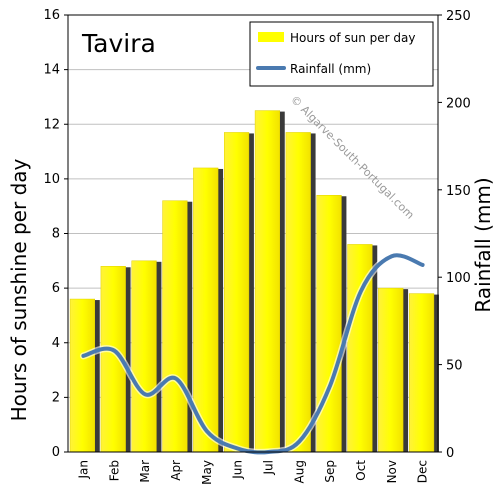  Describe the element at coordinates (330, 69) in the screenshot. I see `legend-label-rainfall: Rainfall (mm)` at that location.